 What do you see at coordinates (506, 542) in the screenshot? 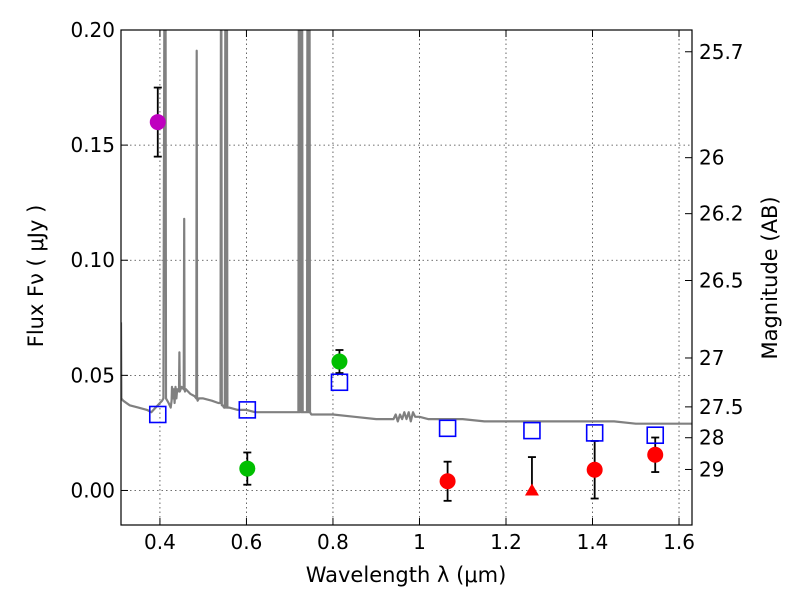
I see `x-tick-label: 1.2` at bounding box center [506, 542].